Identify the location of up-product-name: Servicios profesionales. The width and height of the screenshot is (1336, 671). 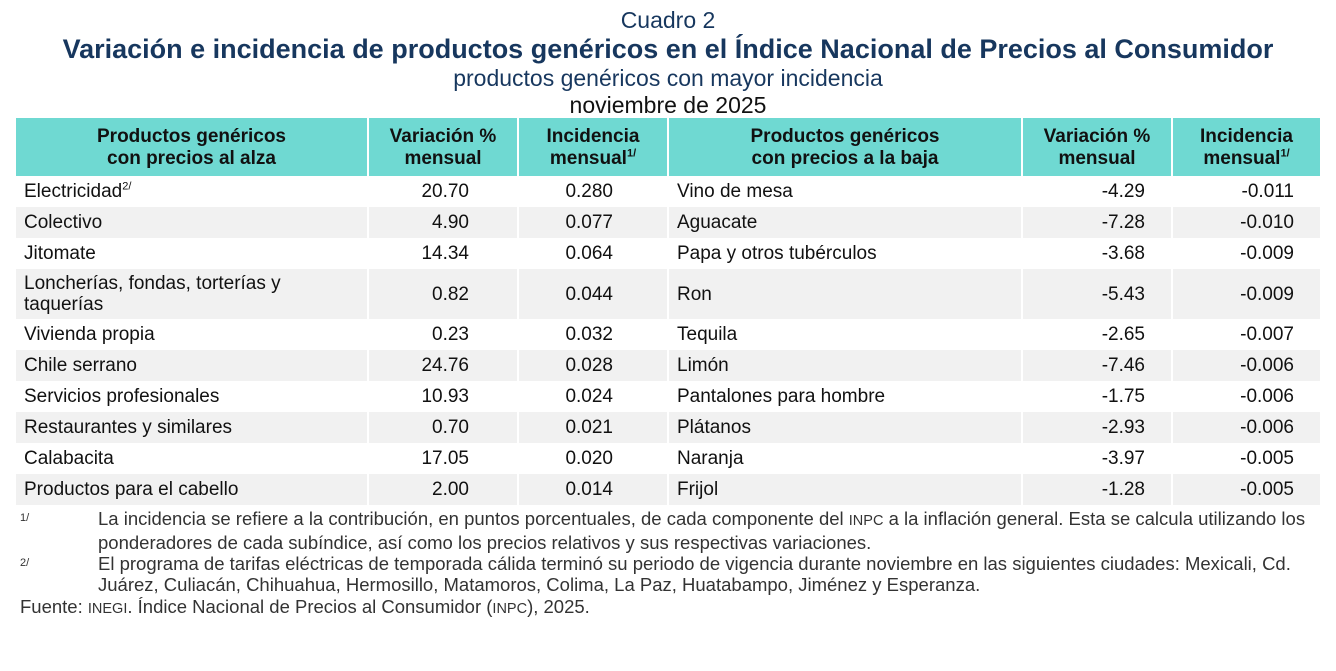
(192, 396).